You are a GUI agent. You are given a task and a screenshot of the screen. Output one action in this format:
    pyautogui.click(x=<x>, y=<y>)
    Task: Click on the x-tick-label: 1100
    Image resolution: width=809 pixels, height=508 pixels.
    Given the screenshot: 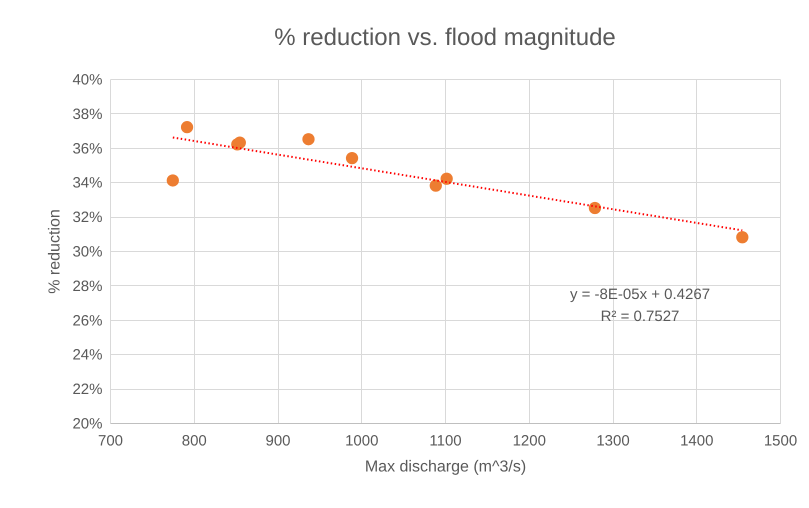 What is the action you would take?
    pyautogui.click(x=445, y=441)
    